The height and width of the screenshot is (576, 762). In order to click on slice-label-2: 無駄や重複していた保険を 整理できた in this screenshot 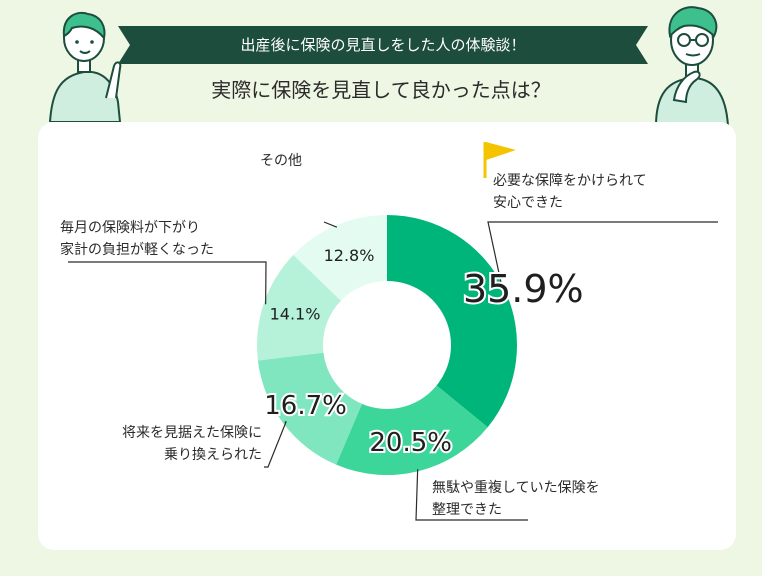, I will do `click(516, 499)`.